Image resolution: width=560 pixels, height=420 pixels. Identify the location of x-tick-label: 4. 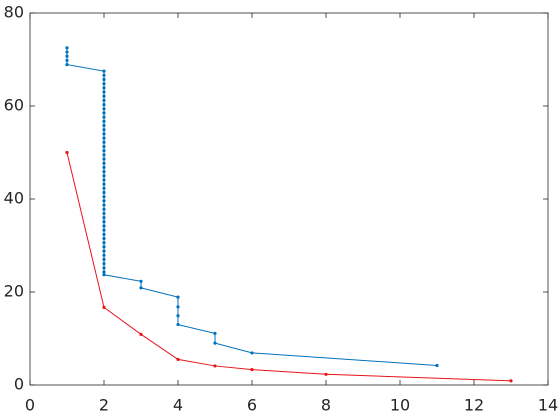
(178, 405).